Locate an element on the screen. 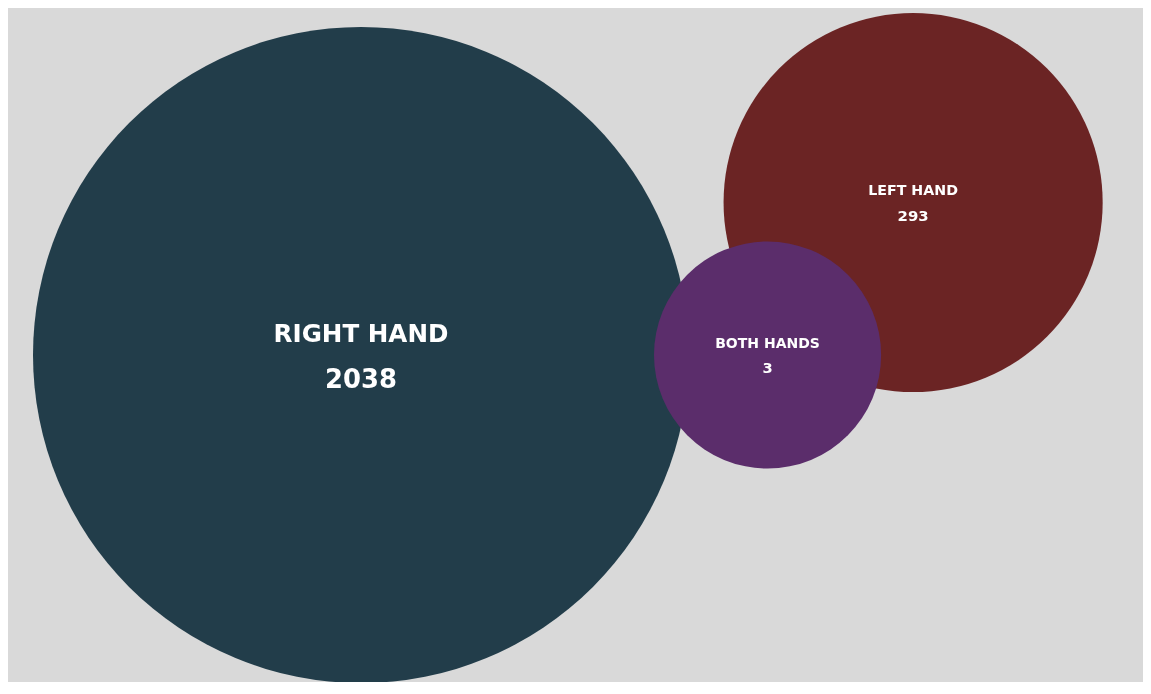  data-label: 293 is located at coordinates (913, 216).